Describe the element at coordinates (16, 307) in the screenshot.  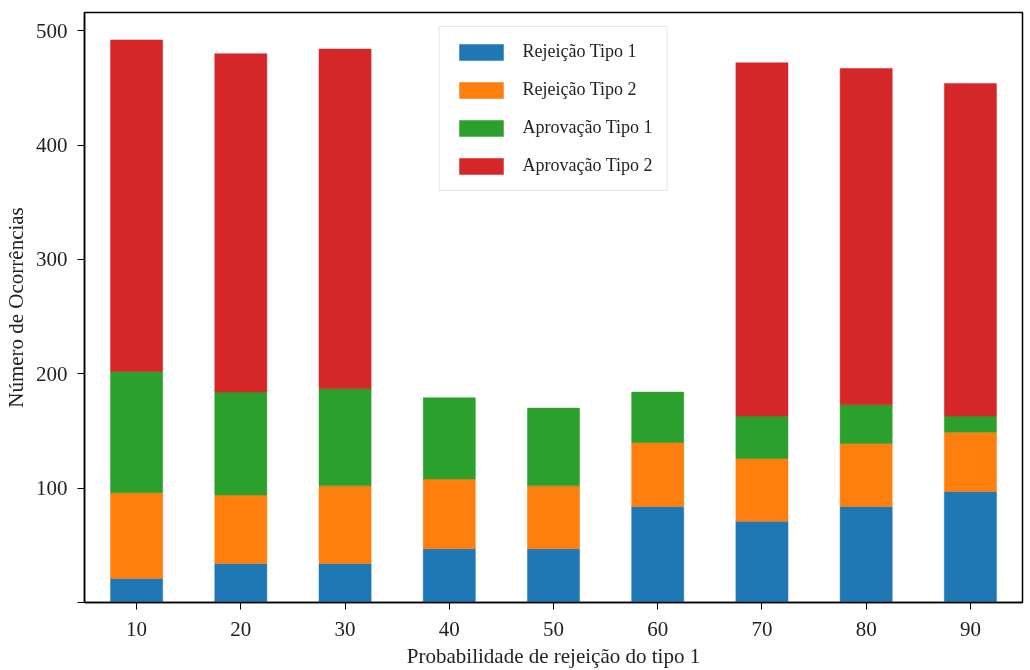
I see `y-axis-title: Número de Ocorrências` at that location.